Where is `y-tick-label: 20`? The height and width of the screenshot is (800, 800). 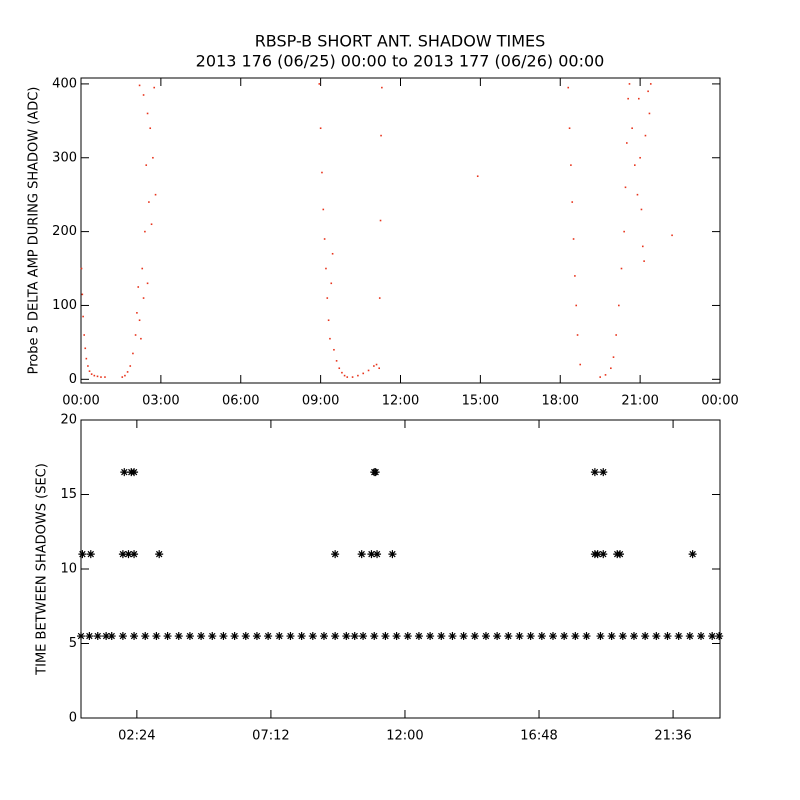
y-tick-label: 20 is located at coordinates (68, 420).